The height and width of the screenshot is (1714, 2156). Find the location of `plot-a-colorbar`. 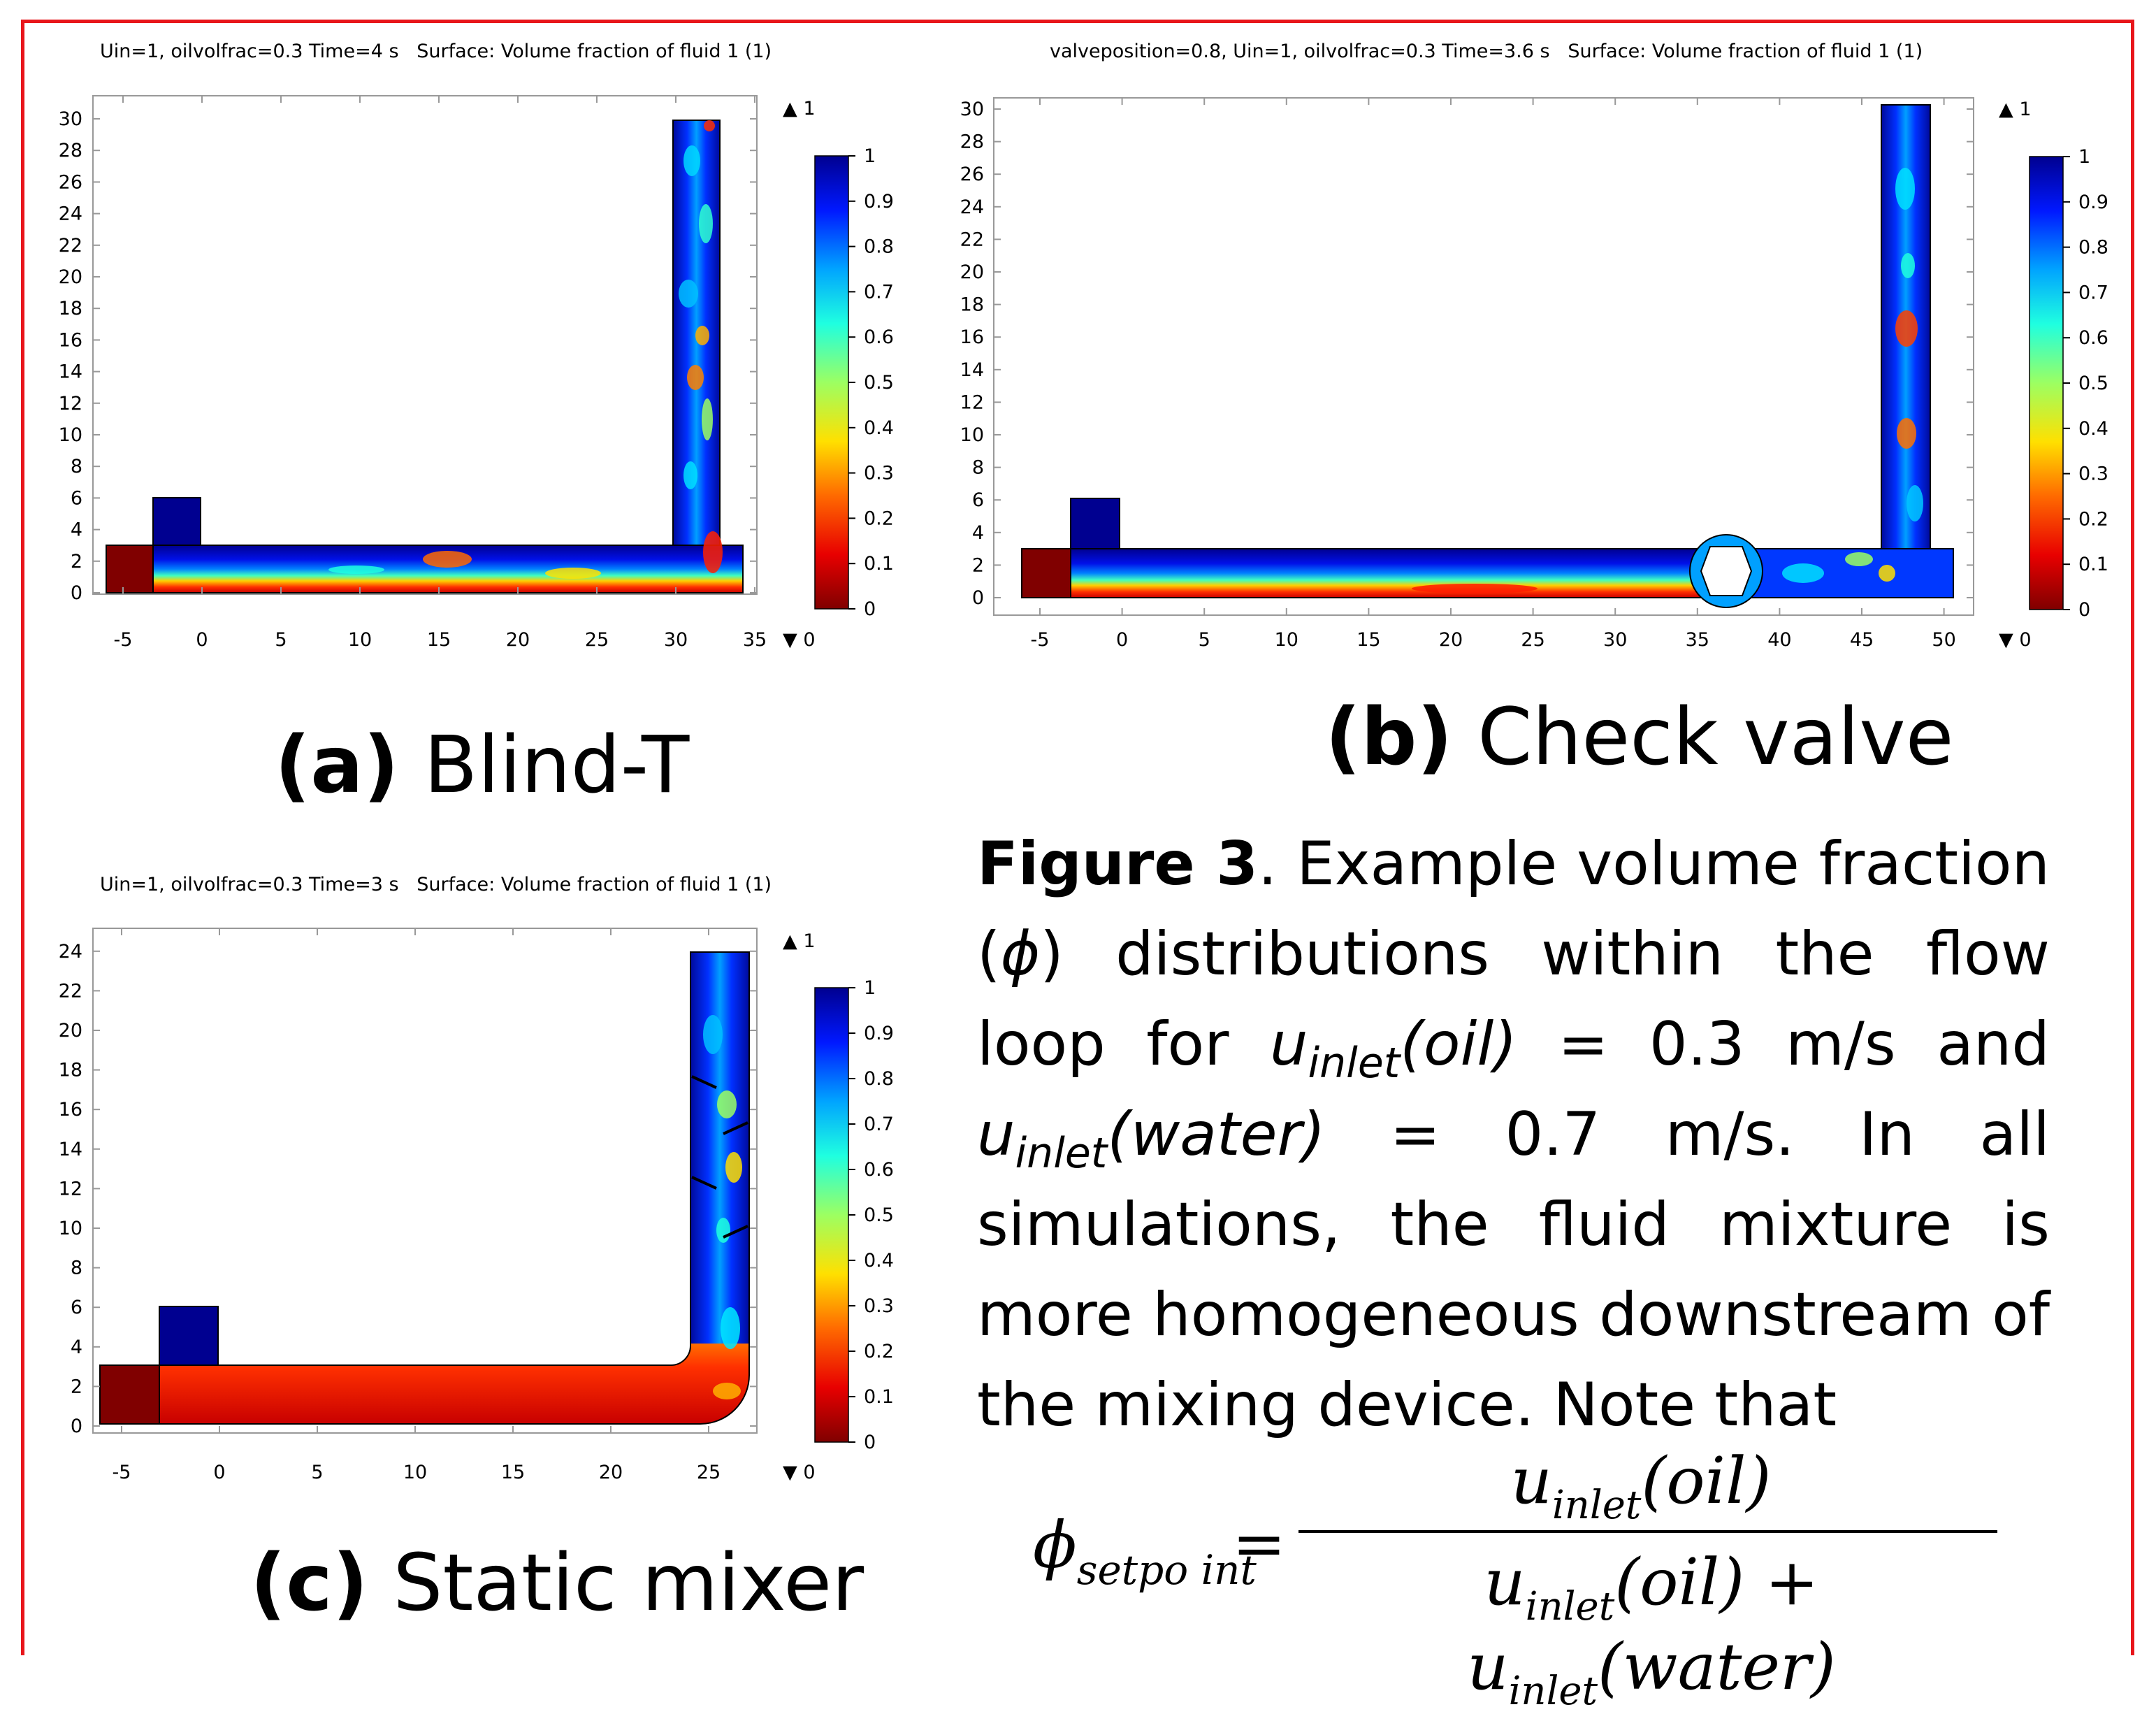

plot-a-colorbar is located at coordinates (831, 382).